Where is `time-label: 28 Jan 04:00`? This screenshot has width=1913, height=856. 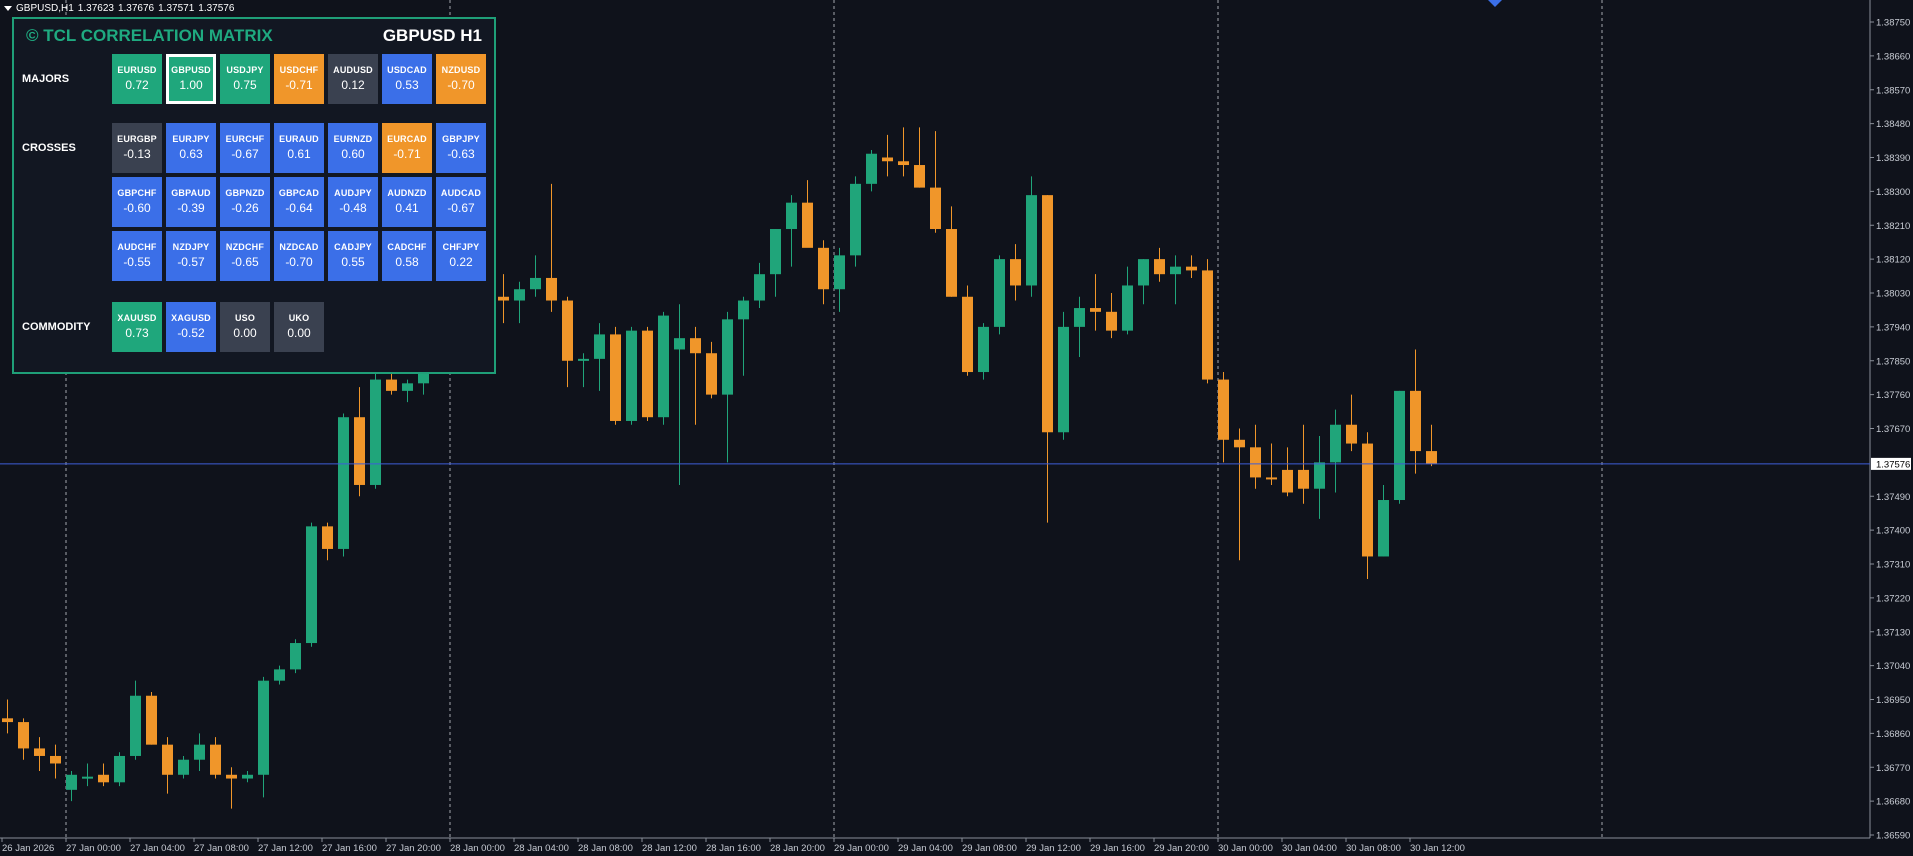
time-label: 28 Jan 04:00 is located at coordinates (541, 848).